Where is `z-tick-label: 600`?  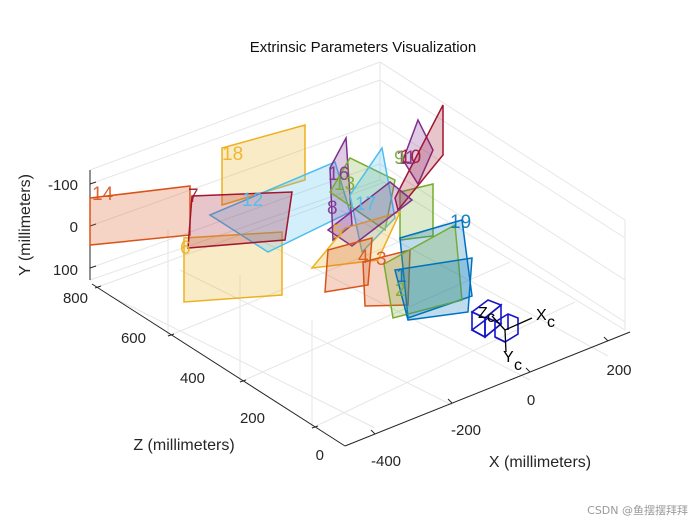
z-tick-label: 600 is located at coordinates (133, 338).